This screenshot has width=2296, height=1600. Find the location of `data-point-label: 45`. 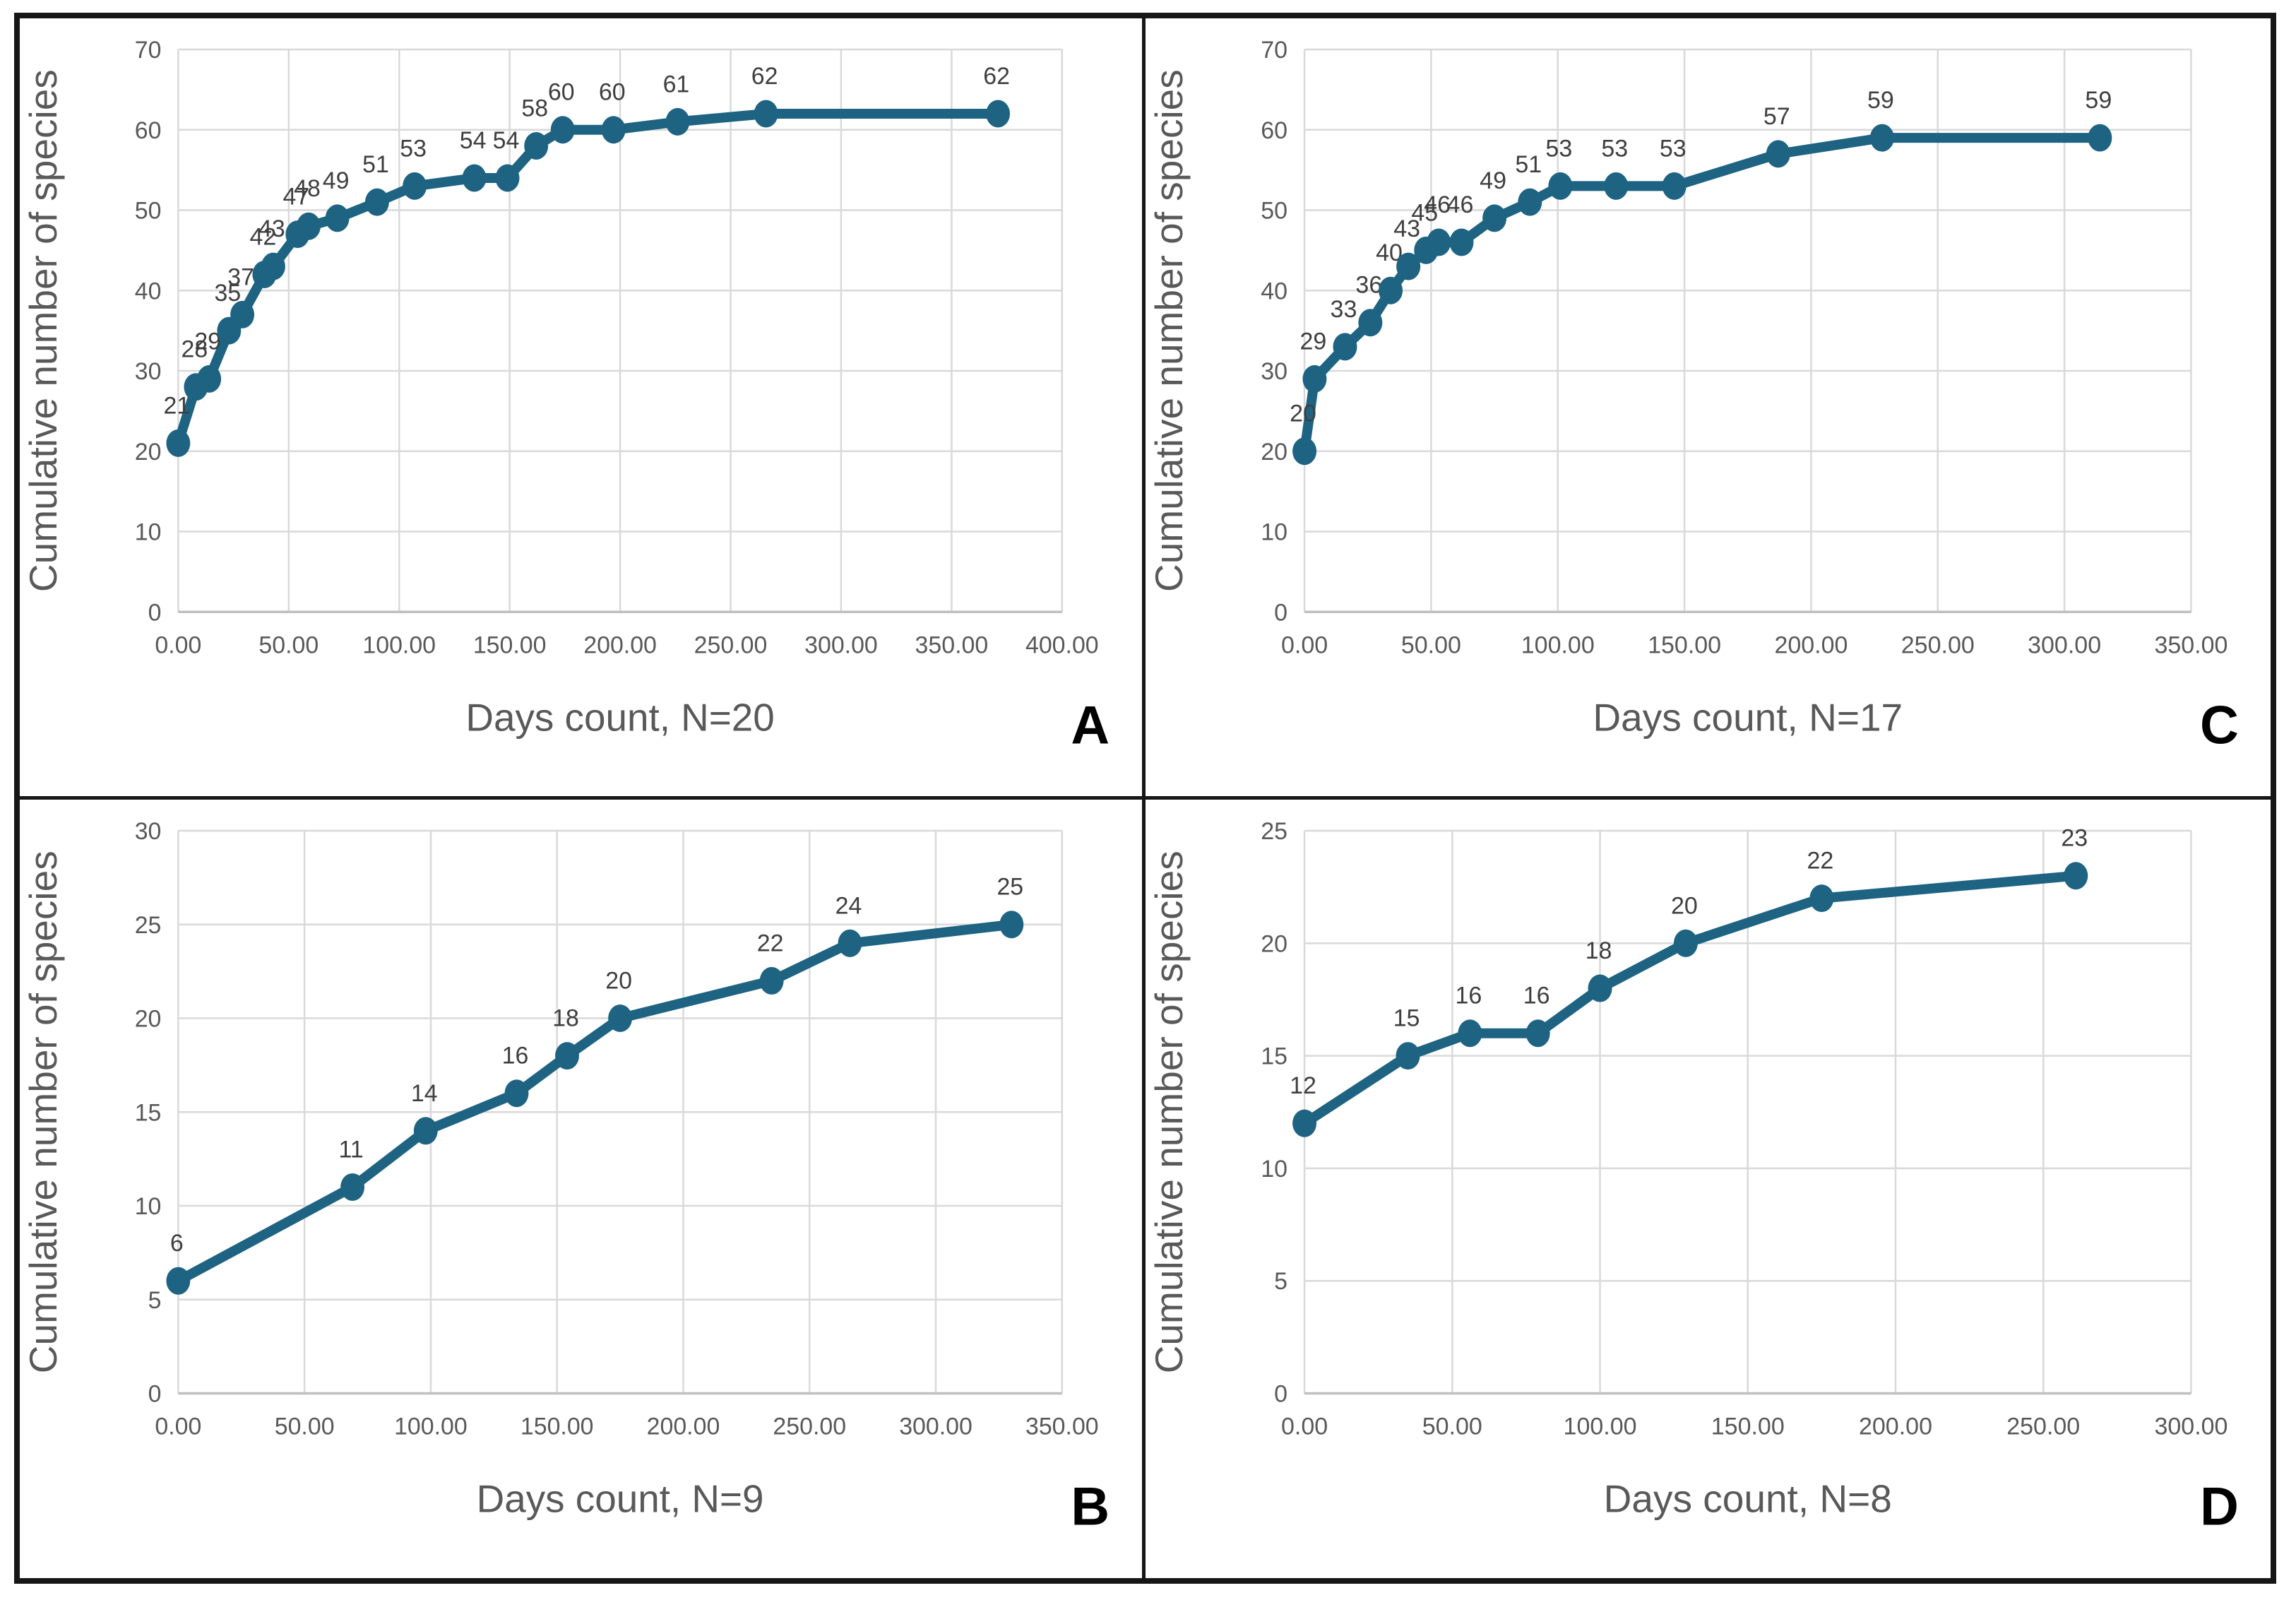

data-point-label: 45 is located at coordinates (1424, 213).